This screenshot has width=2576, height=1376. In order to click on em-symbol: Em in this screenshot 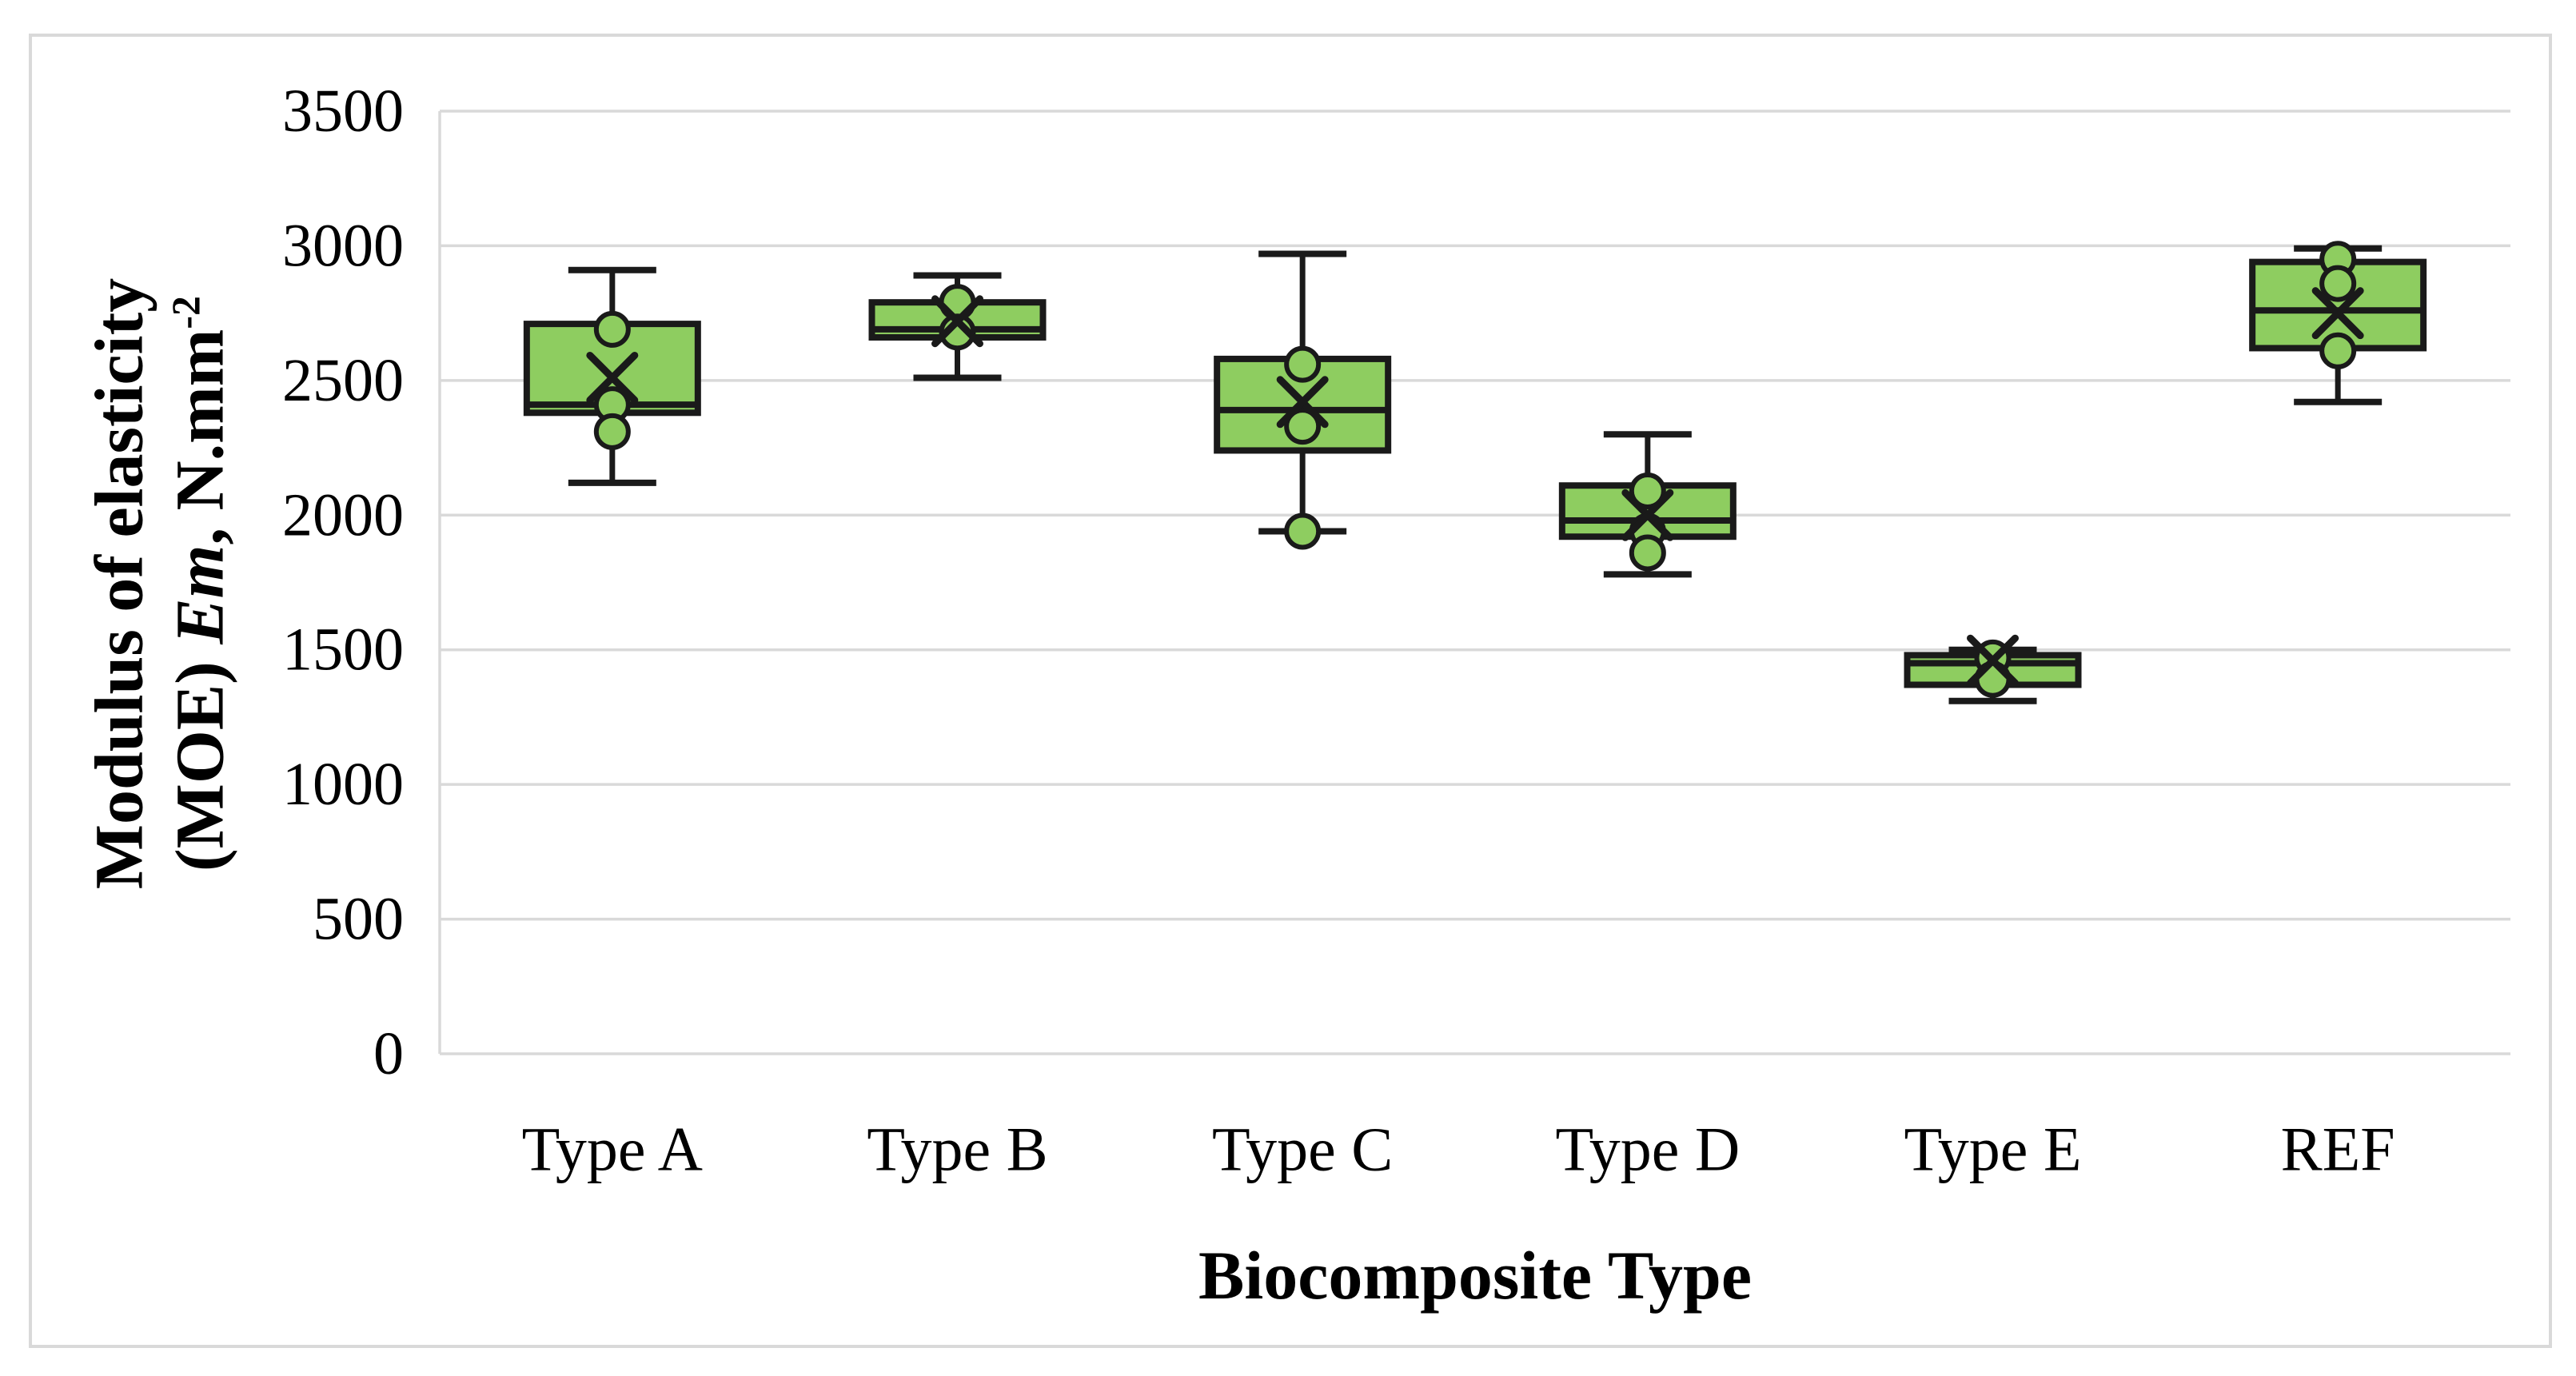, I will do `click(199, 594)`.